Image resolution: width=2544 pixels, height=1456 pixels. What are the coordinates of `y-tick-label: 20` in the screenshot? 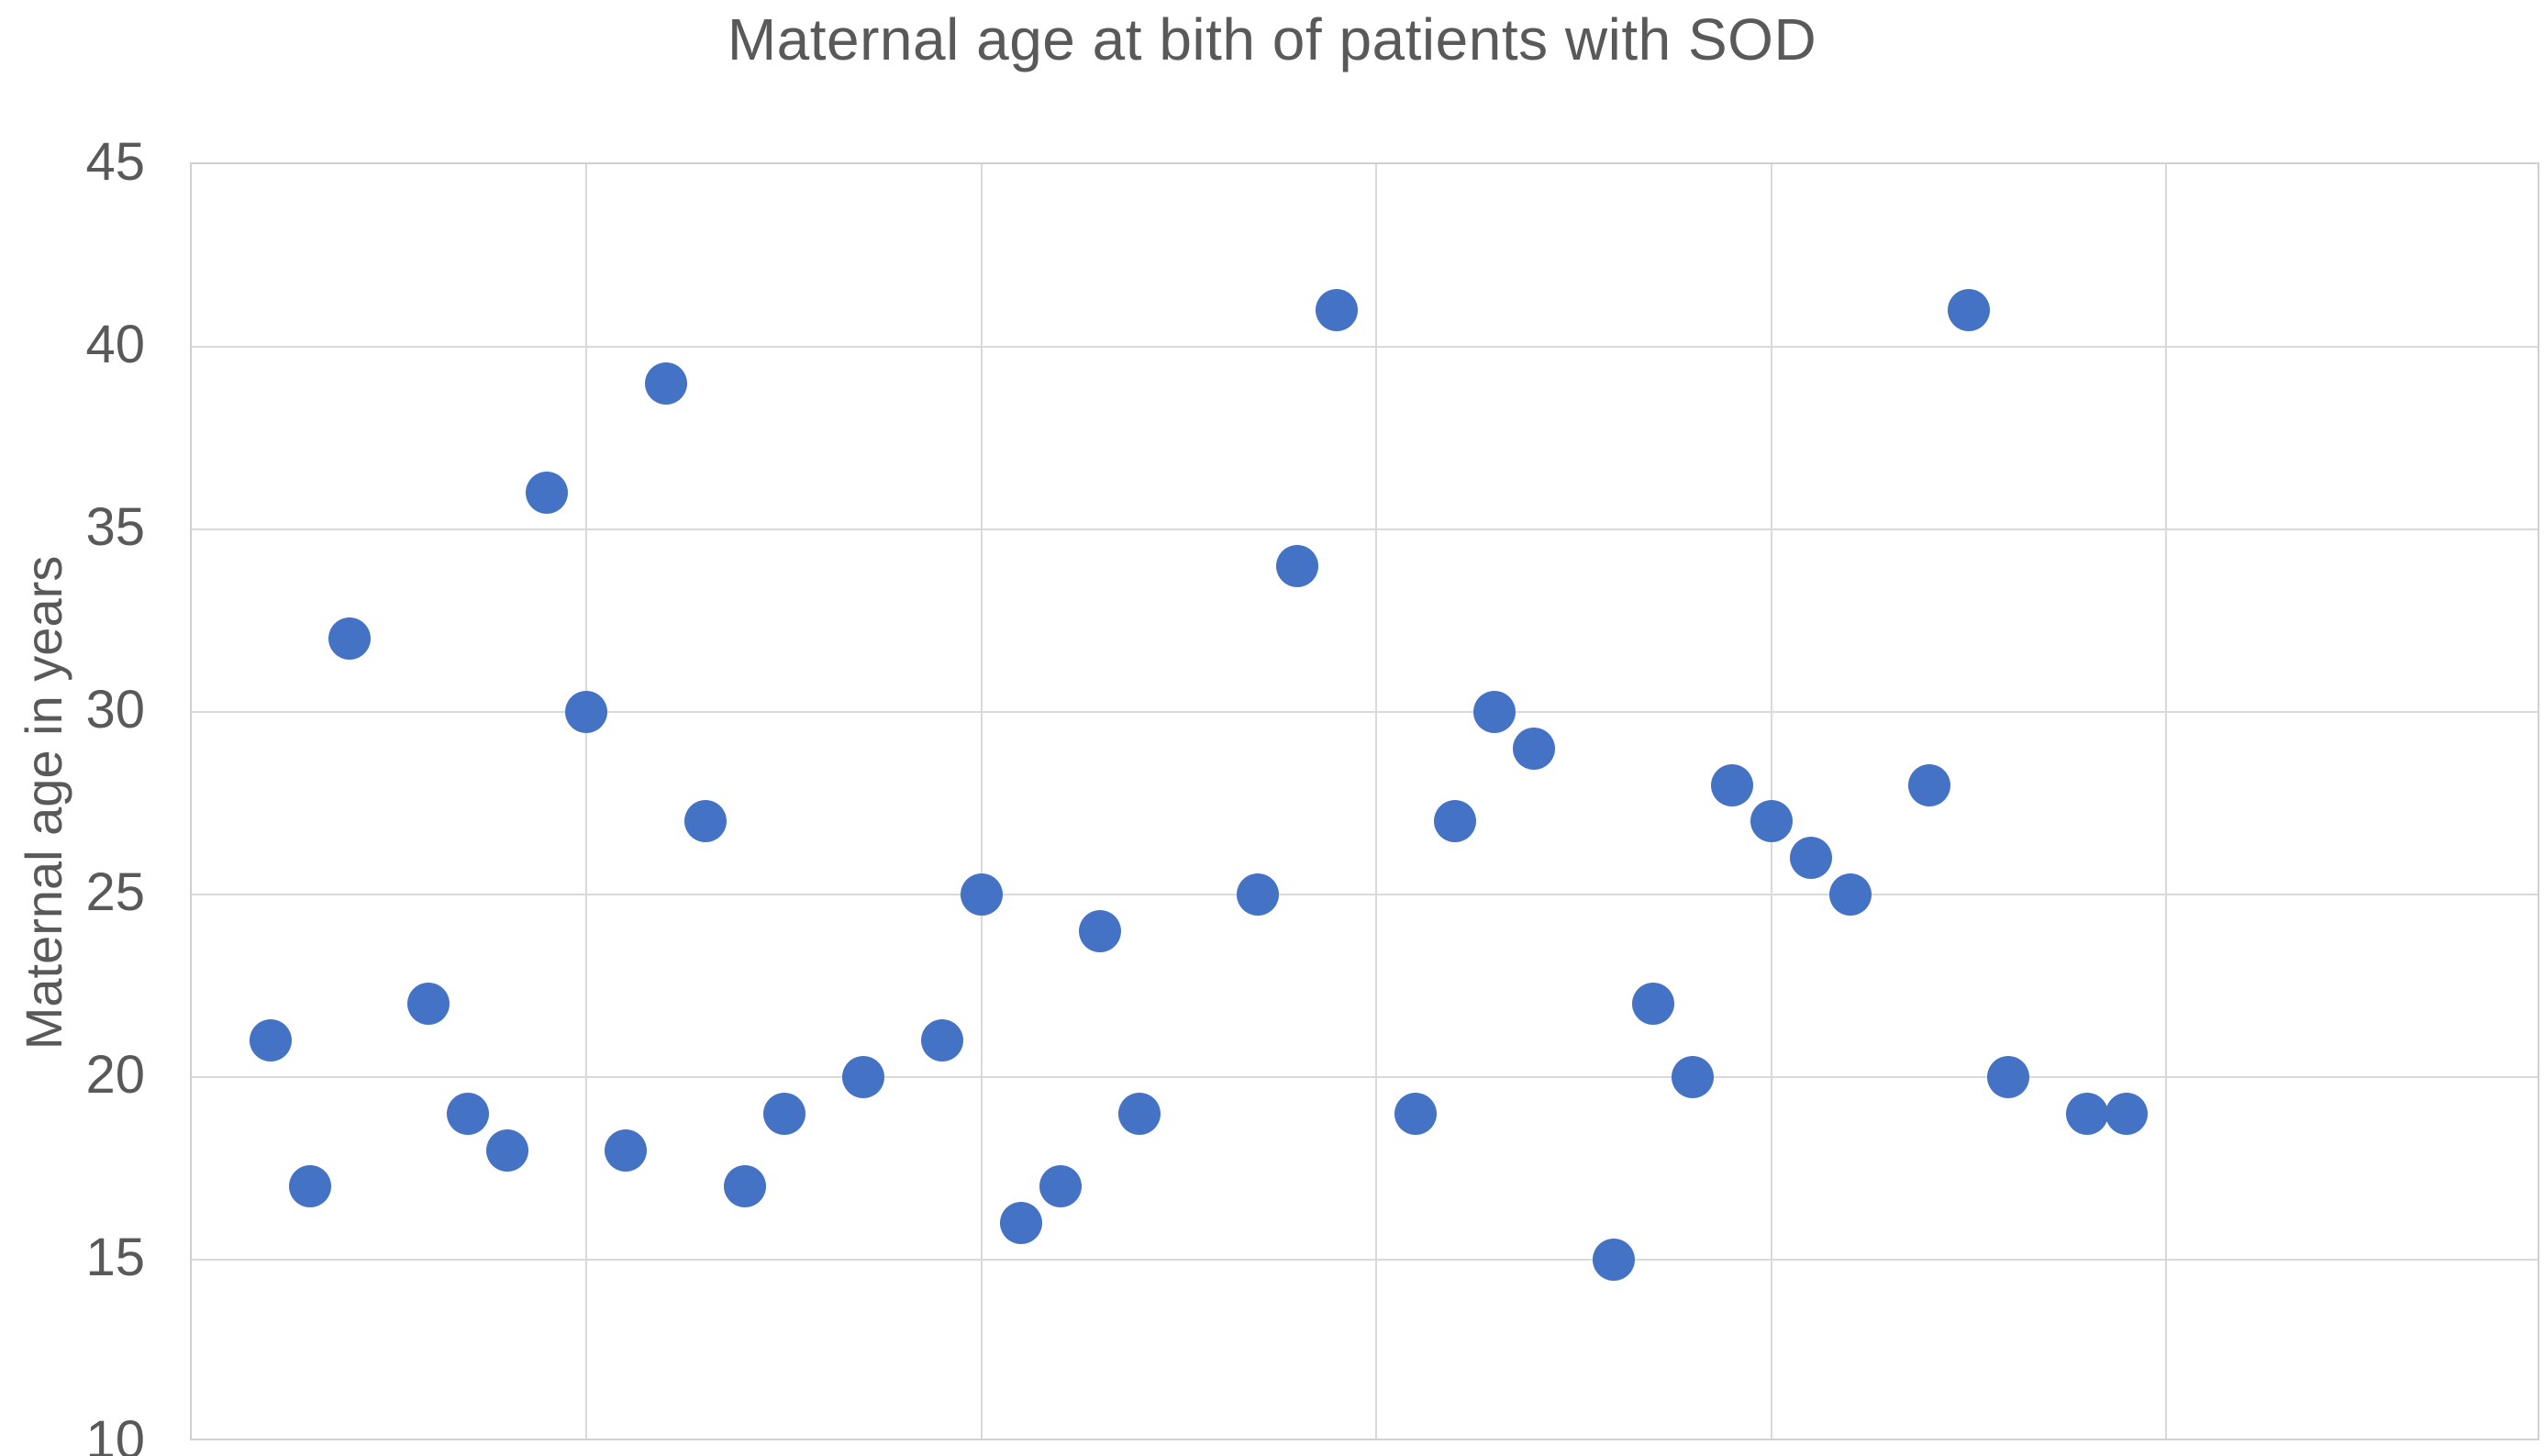 It's located at (115, 1075).